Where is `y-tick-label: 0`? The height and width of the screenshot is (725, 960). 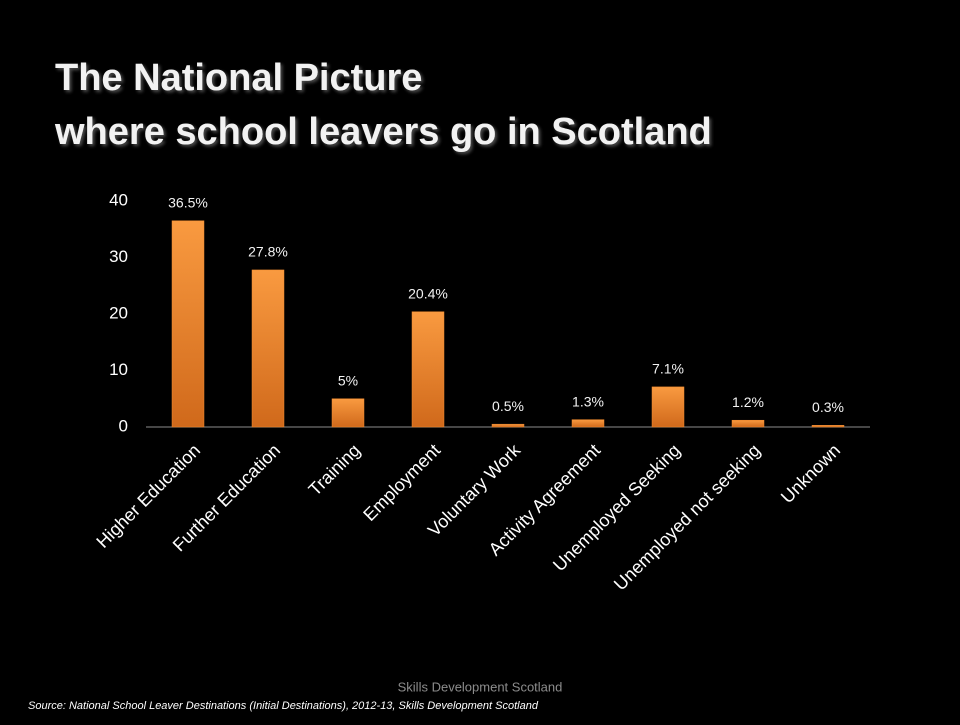
y-tick-label: 0 is located at coordinates (123, 425).